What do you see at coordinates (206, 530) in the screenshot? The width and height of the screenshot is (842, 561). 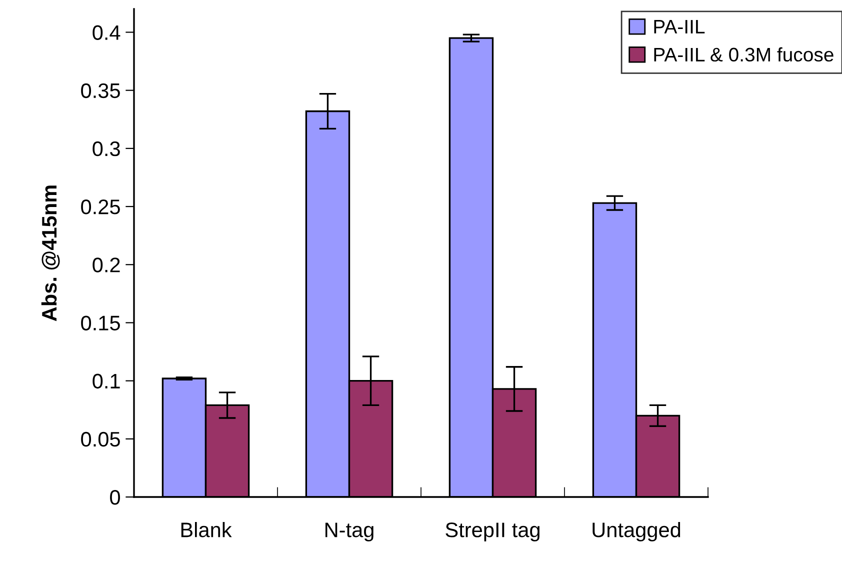 I see `x-tick-label: Blank` at bounding box center [206, 530].